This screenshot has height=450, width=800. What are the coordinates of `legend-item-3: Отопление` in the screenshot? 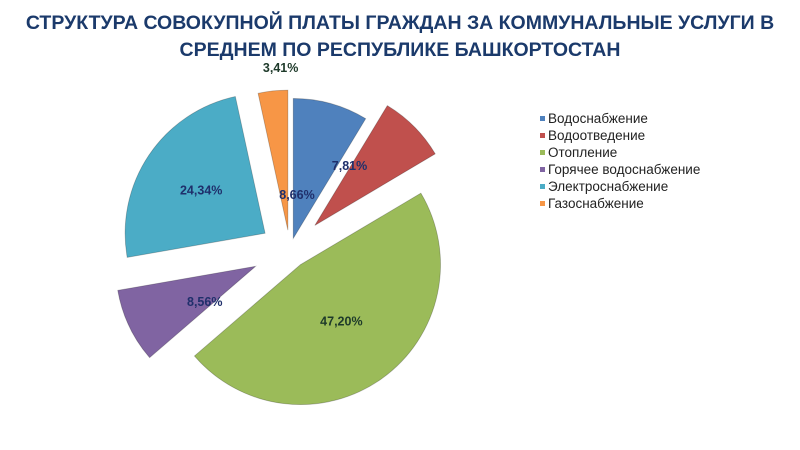 It's located at (620, 152).